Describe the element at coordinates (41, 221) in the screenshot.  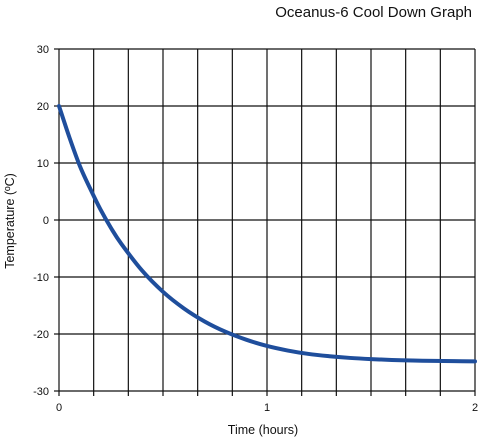
I see `y-axis-ticks: 30 20 10 0 -10 -20 -30` at that location.